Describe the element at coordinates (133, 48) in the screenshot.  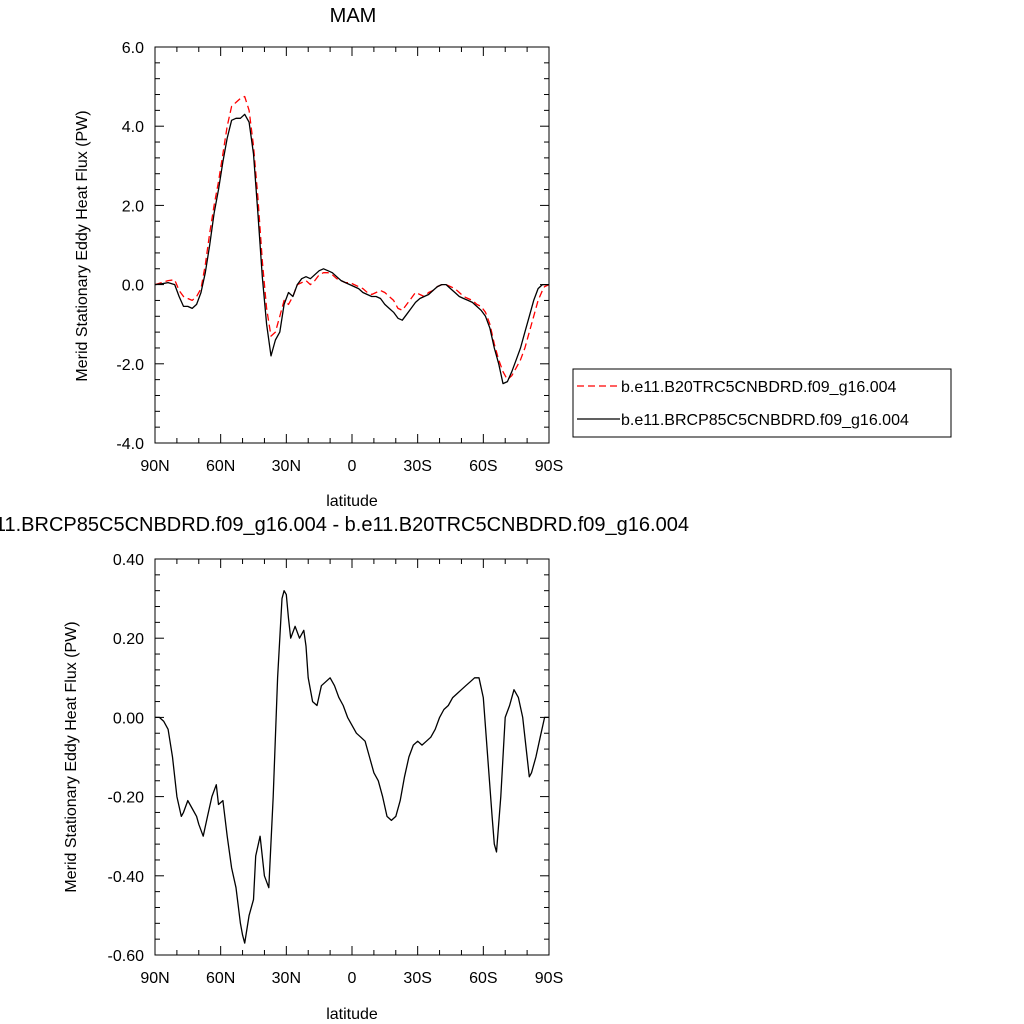
I see `y-tick-label: 6.0` at that location.